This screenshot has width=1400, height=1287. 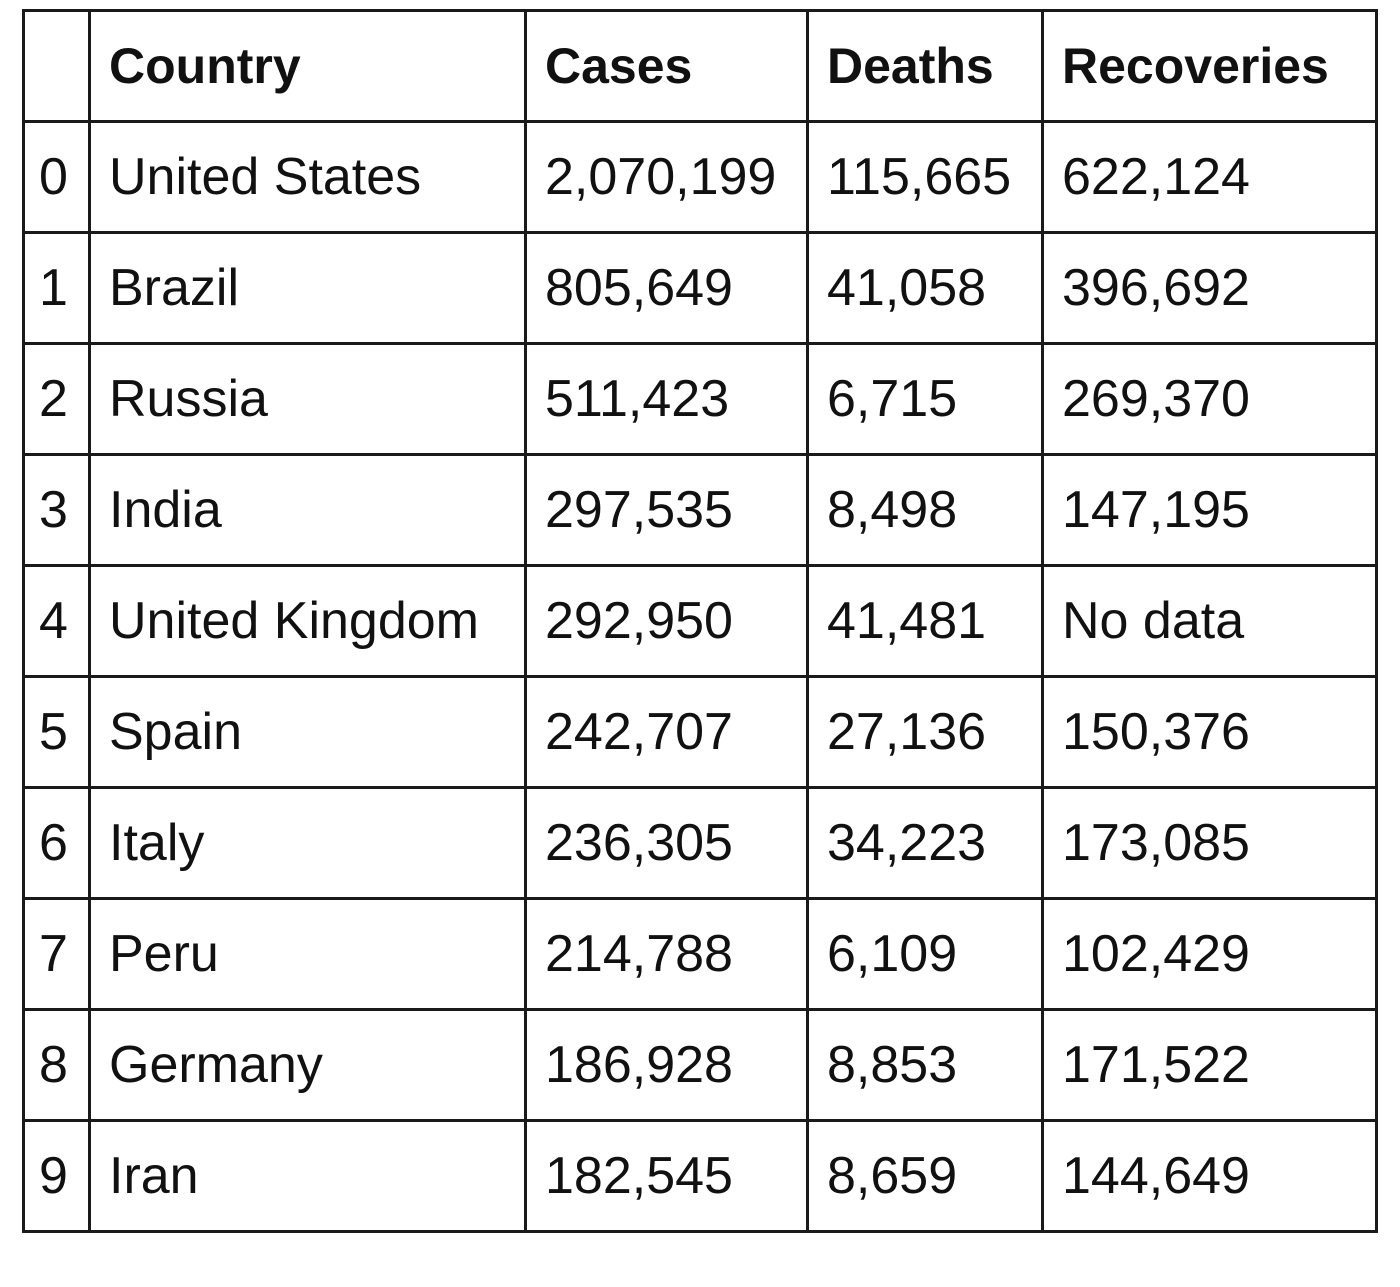 What do you see at coordinates (56, 621) in the screenshot?
I see `cell-index: 4` at bounding box center [56, 621].